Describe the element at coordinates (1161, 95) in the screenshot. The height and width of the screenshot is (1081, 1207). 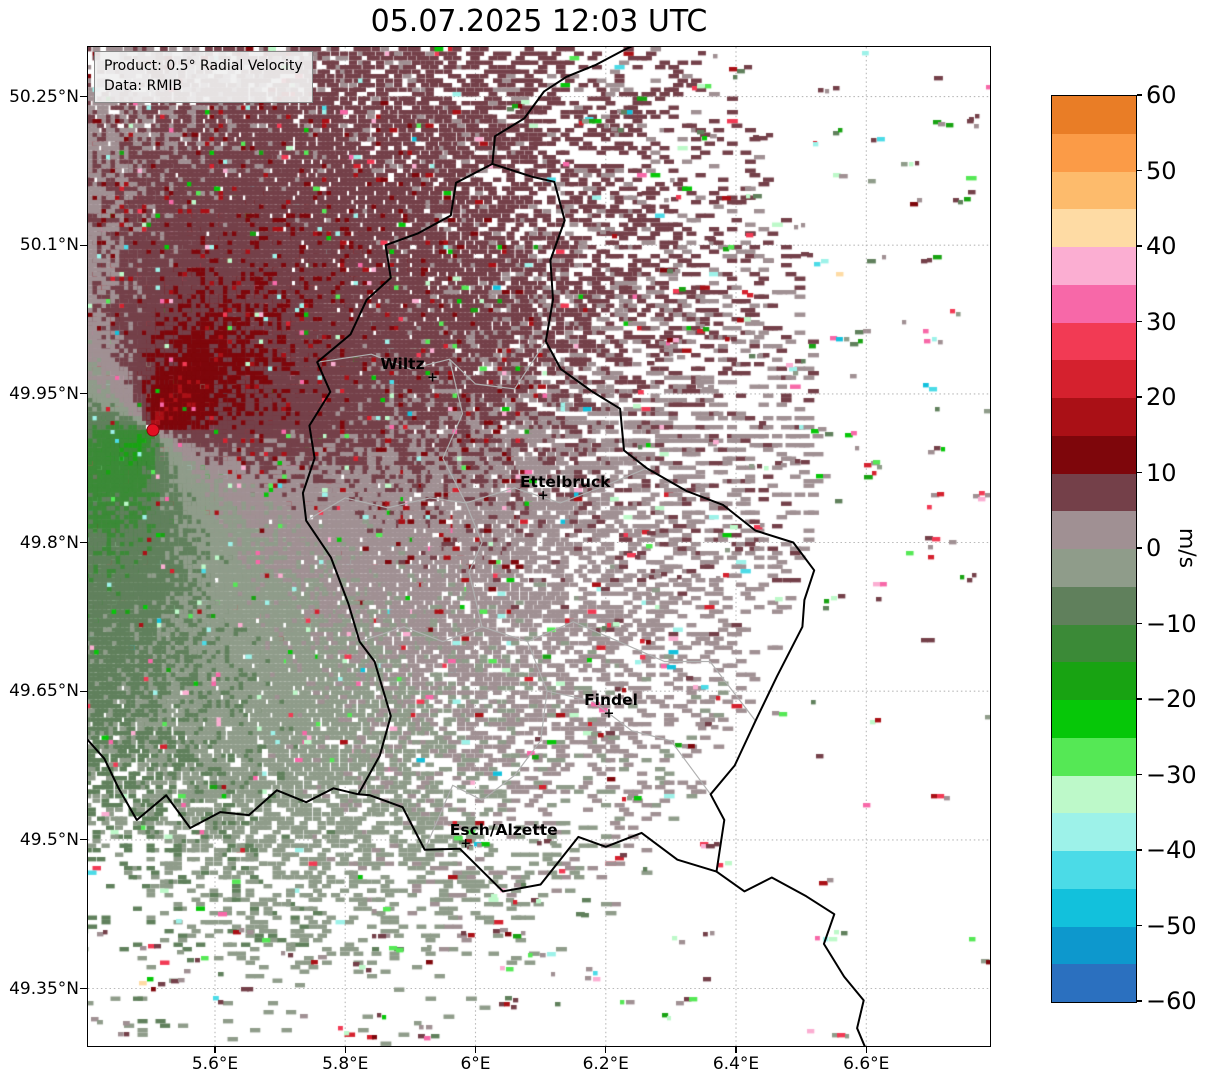
I see `colorbar-tick-label: 60` at that location.